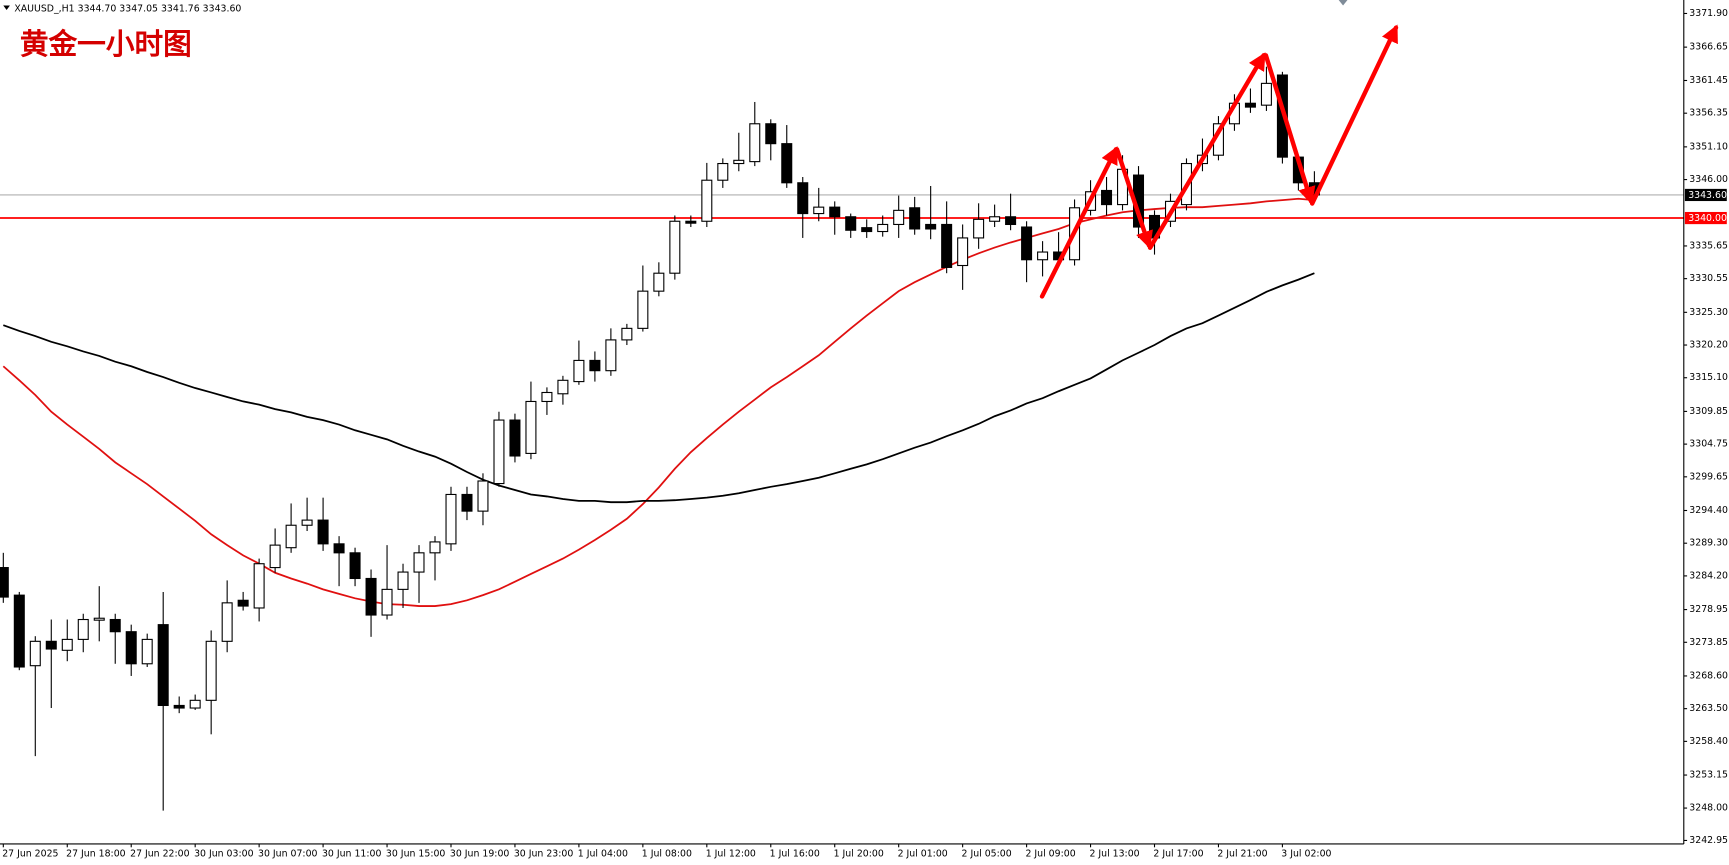  I want to click on y-tick-label: 3335.65, so click(1708, 245).